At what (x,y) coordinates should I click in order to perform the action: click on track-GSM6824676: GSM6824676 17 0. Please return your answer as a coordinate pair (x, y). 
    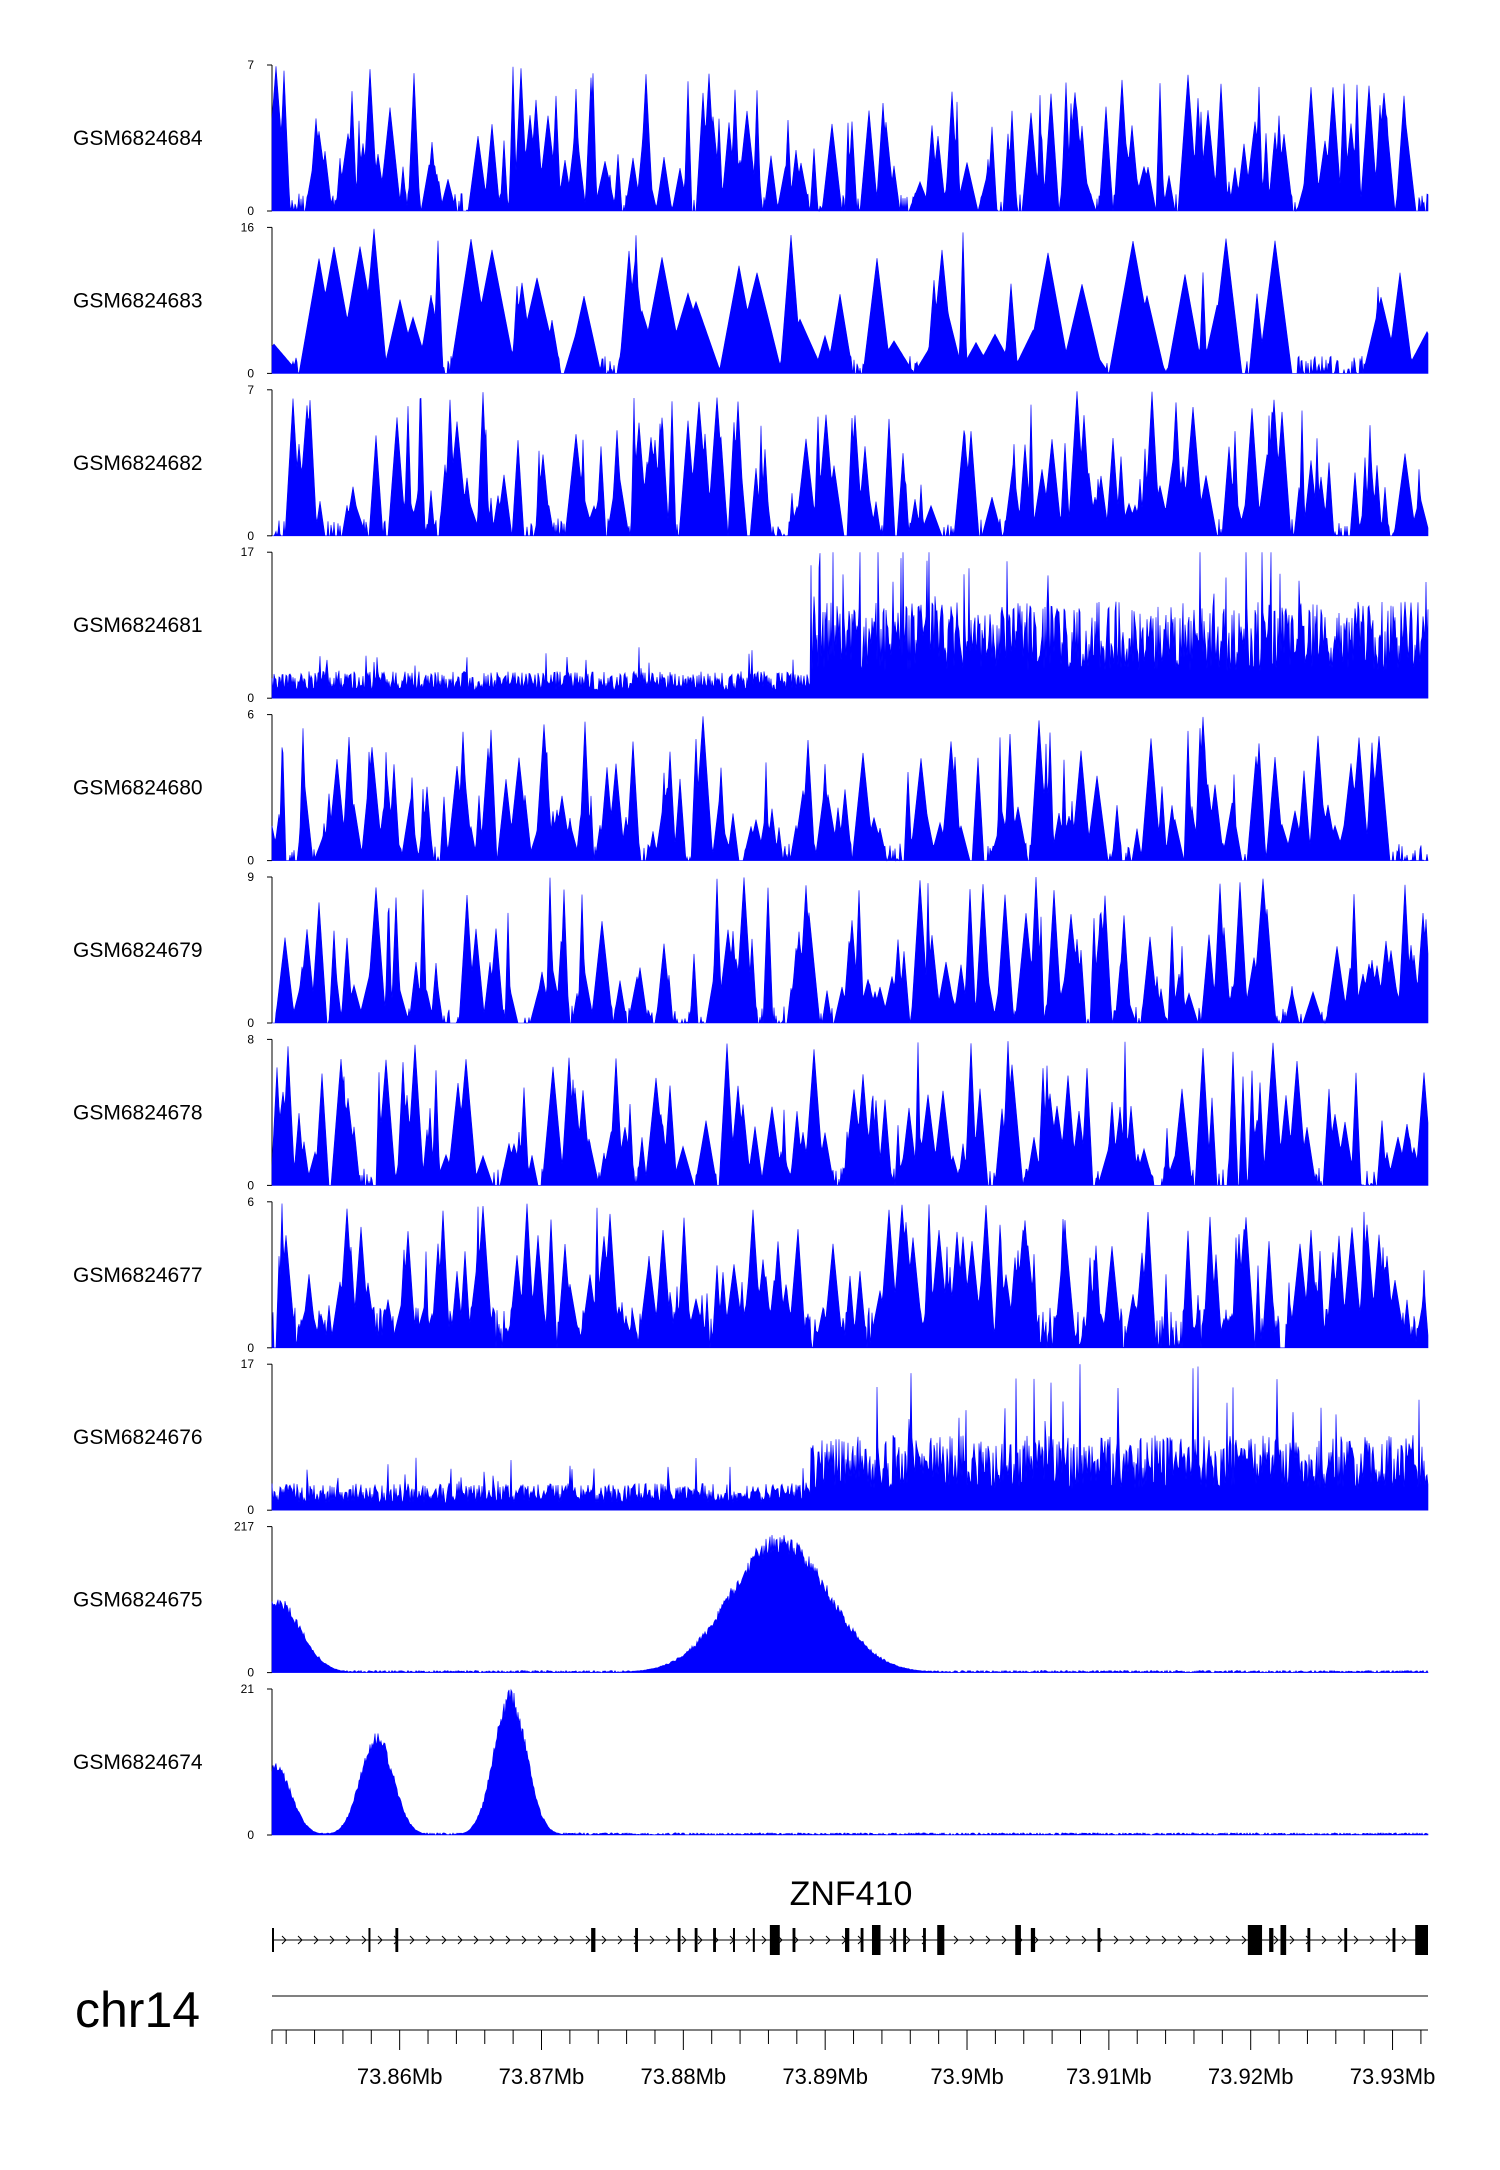
    Looking at the image, I should click on (751, 1437).